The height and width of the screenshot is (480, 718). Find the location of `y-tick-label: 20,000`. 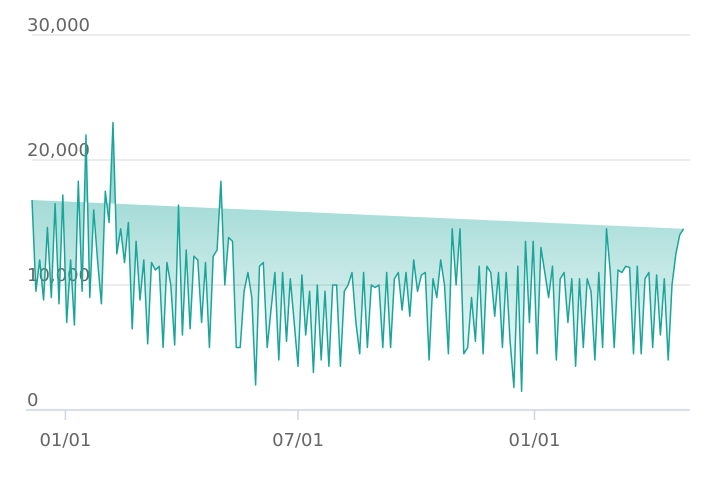

y-tick-label: 20,000 is located at coordinates (58, 150).